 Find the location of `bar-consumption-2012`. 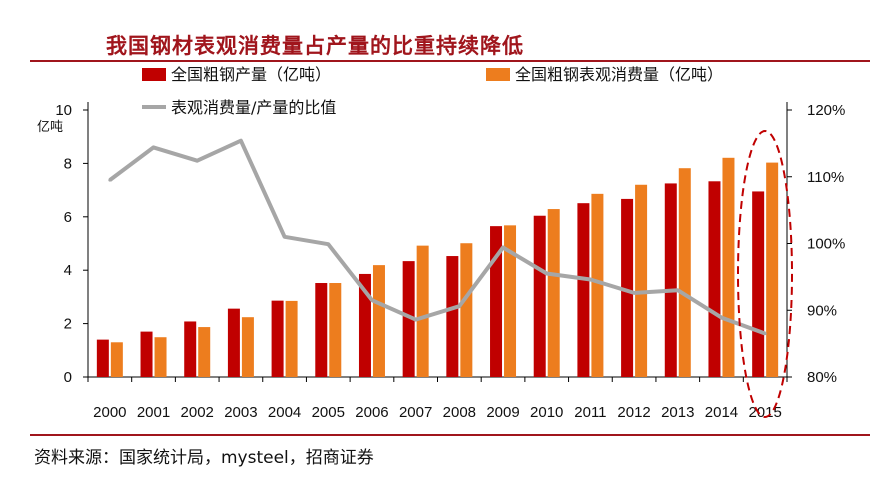

bar-consumption-2012 is located at coordinates (641, 280).